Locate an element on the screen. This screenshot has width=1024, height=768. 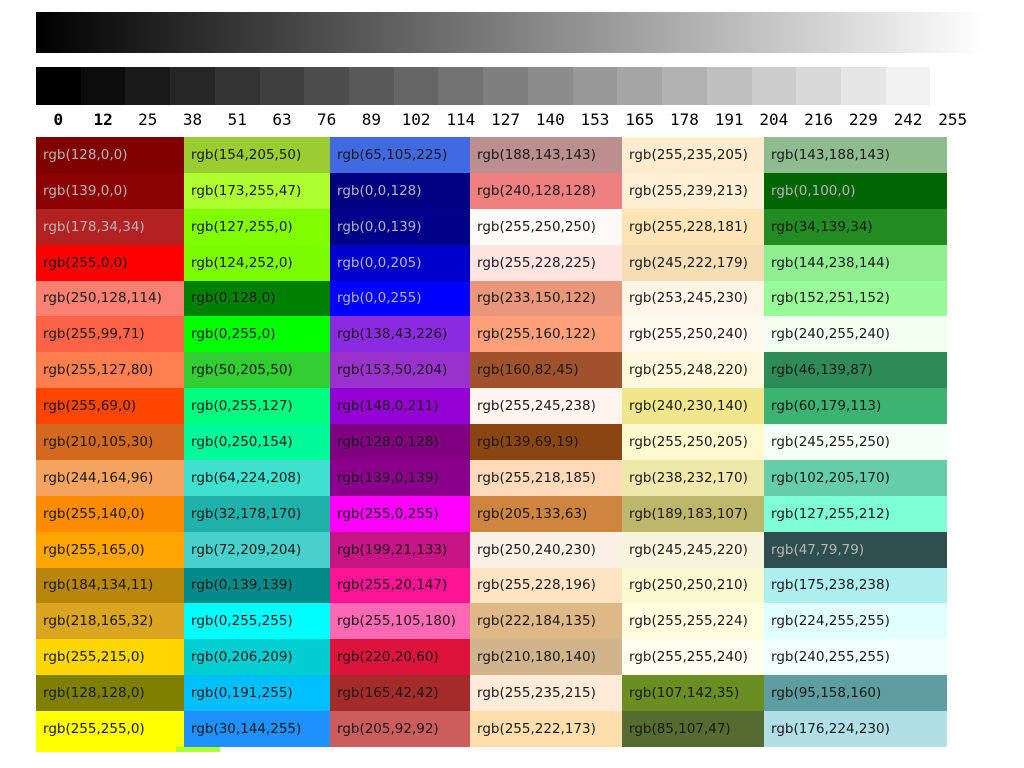
swatch-label: rgb(160,82,45) is located at coordinates (528, 370).